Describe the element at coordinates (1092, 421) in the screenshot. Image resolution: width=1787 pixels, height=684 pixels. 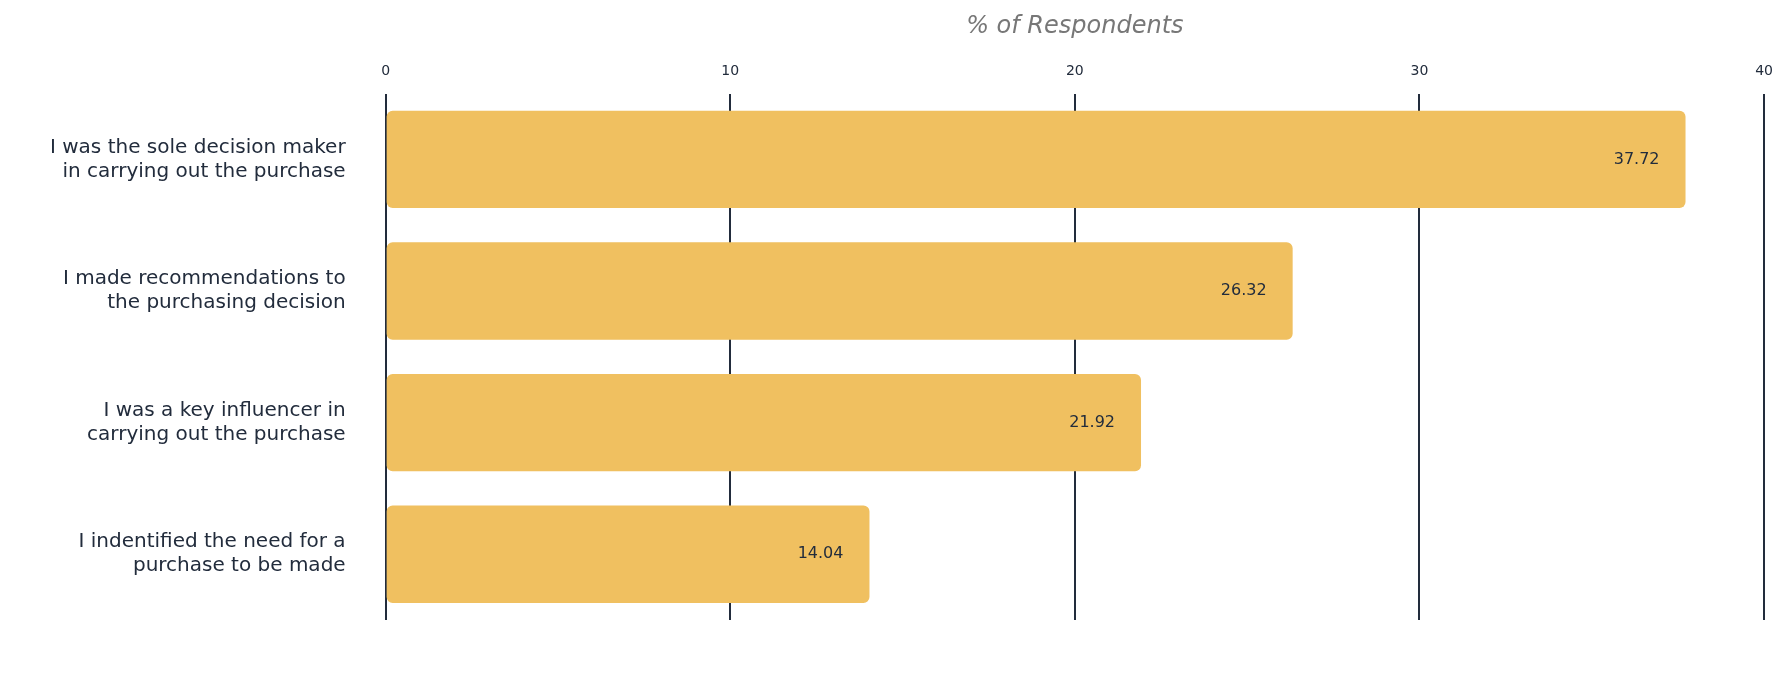
I see `data-label: 21.92` at that location.